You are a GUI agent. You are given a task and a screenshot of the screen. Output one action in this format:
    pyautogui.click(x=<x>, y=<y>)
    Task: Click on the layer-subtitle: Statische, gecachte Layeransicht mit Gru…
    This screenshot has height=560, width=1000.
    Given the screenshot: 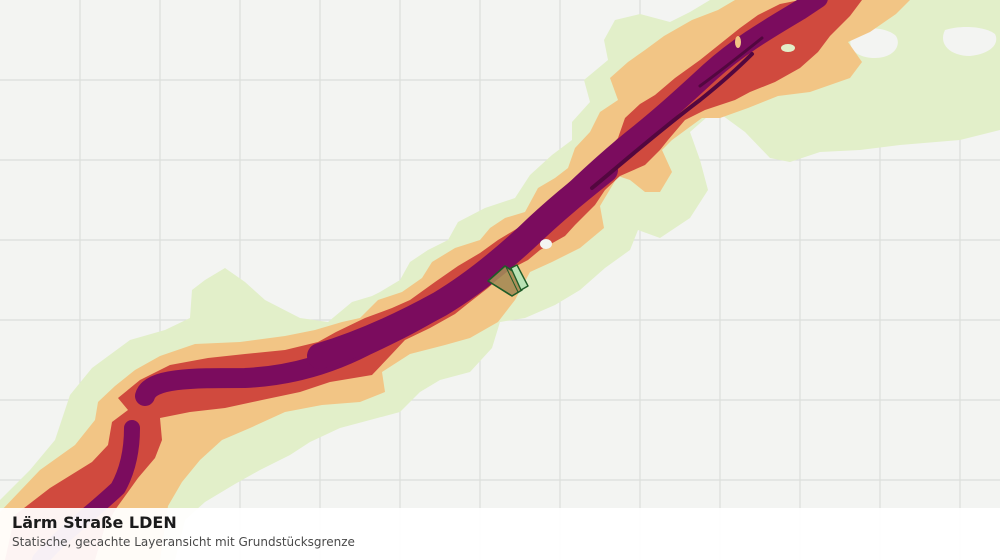 What is the action you would take?
    pyautogui.click(x=183, y=542)
    